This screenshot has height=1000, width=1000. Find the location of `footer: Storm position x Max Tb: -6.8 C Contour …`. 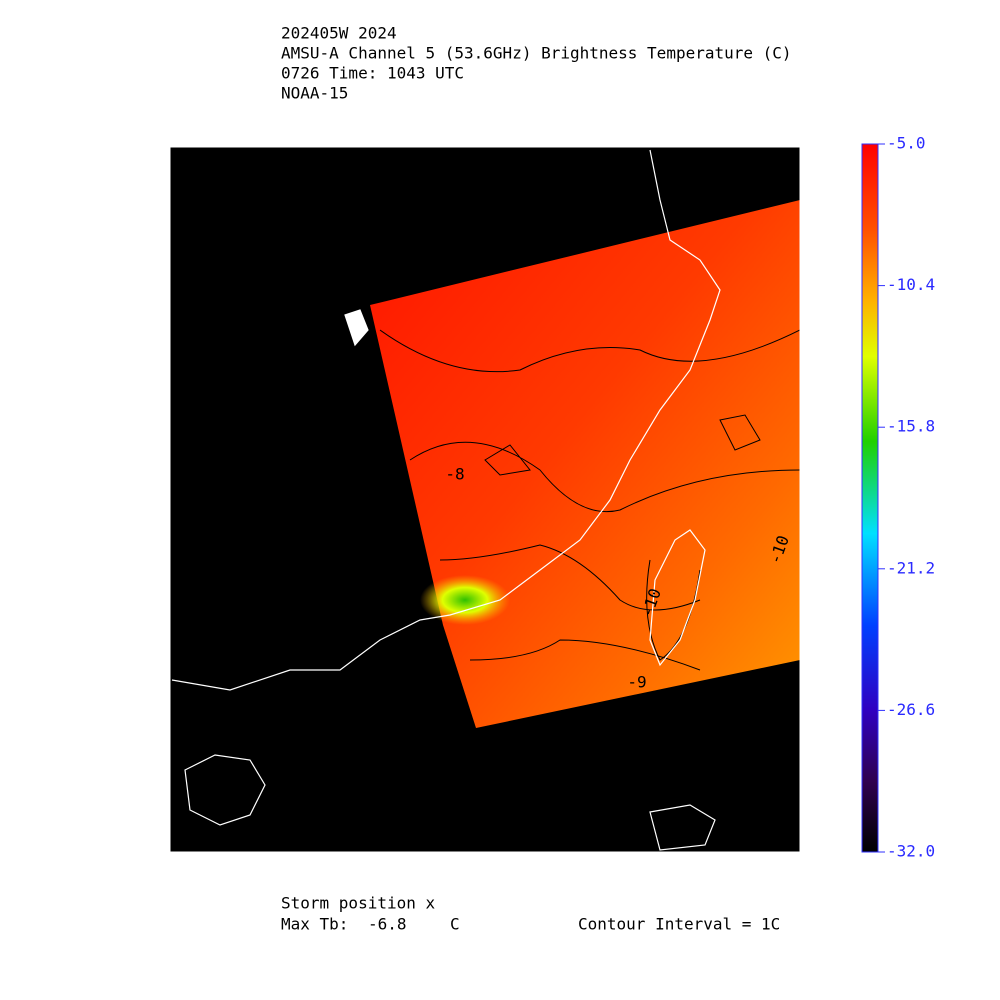

footer: Storm position x Max Tb: -6.8 C Contour … is located at coordinates (530, 914).